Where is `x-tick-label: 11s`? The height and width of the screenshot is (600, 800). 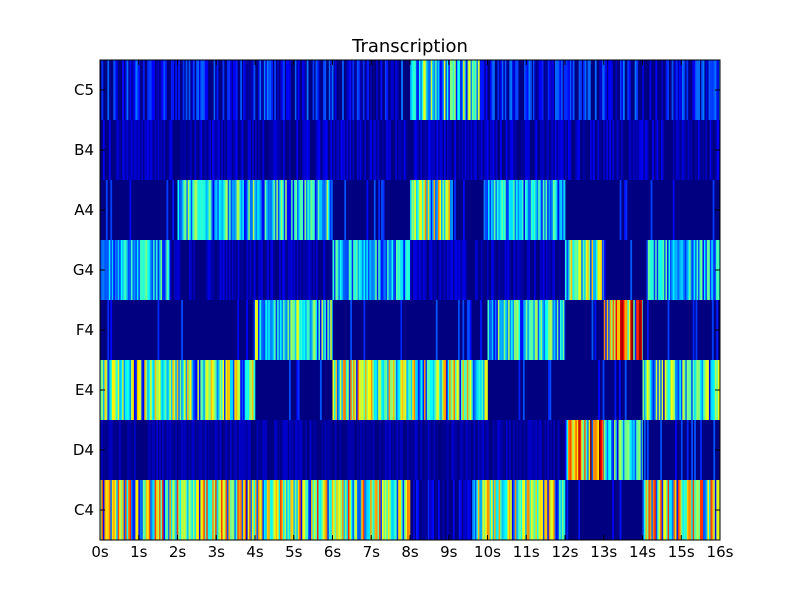 x-tick-label: 11s is located at coordinates (526, 552).